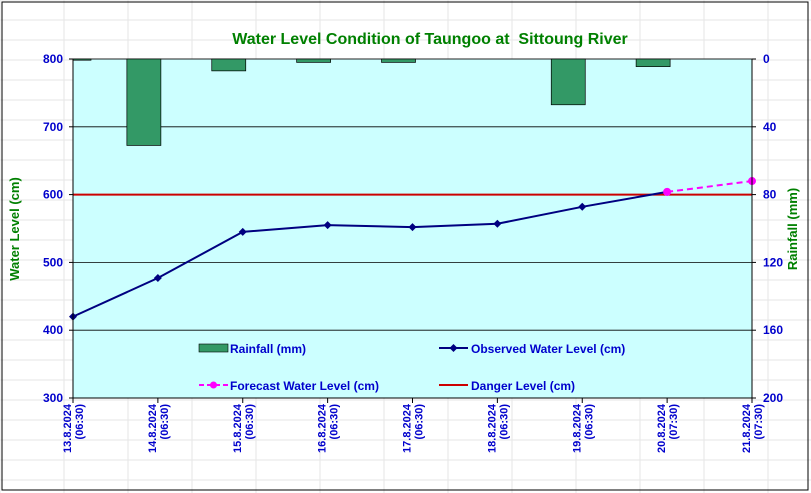  I want to click on legend-item-forecast: Forecast Water Level (cm), so click(289, 386).